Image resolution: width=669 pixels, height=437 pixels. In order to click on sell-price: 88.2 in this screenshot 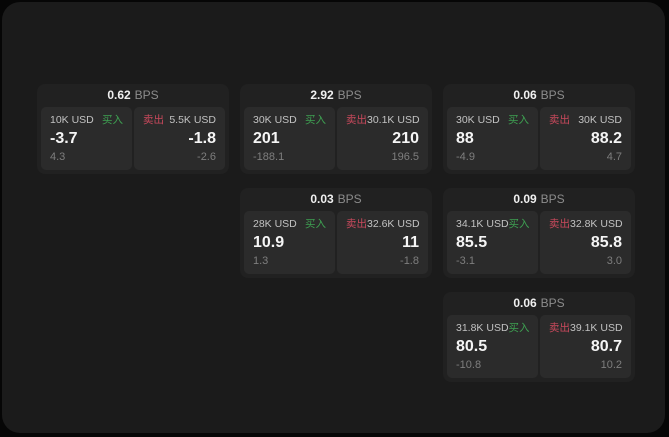, I will do `click(606, 138)`.